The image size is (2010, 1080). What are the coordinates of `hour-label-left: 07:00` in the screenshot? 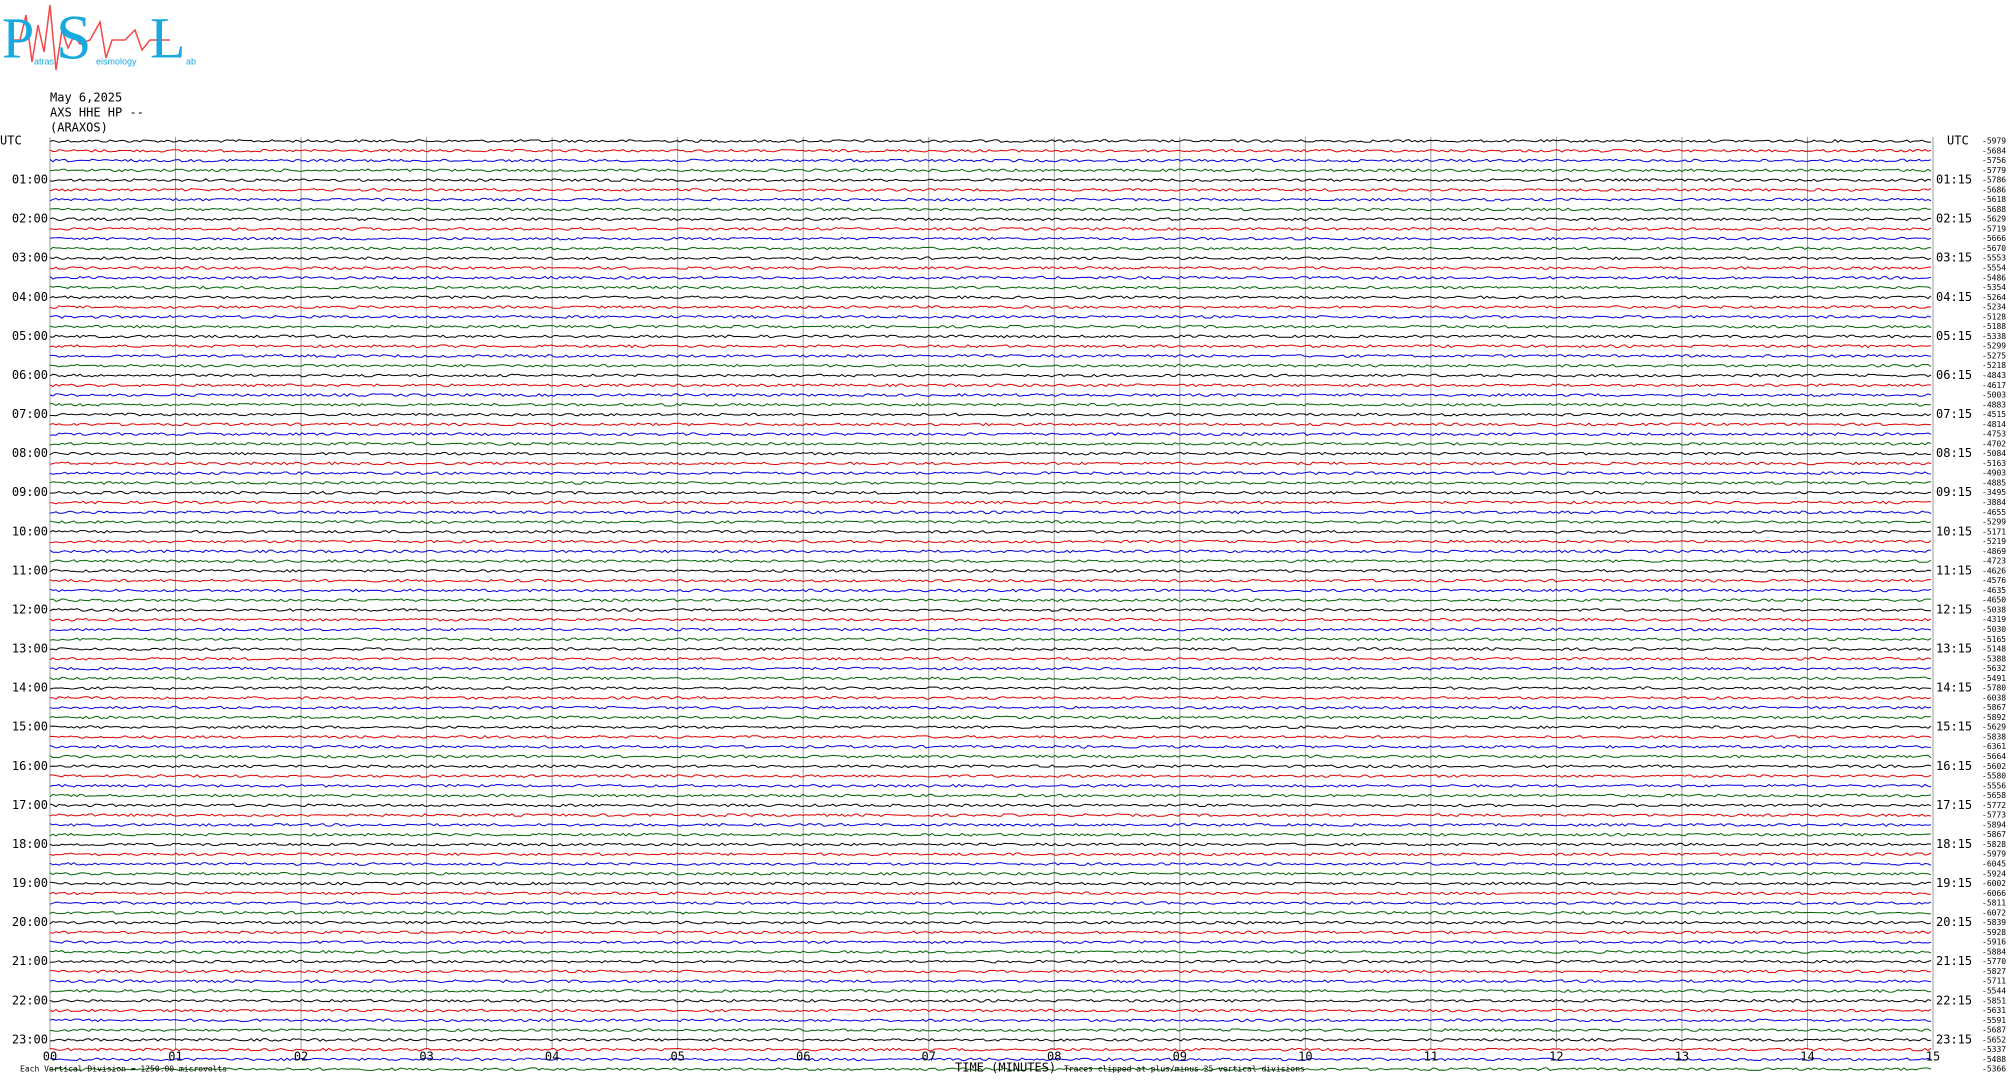 It's located at (30, 414).